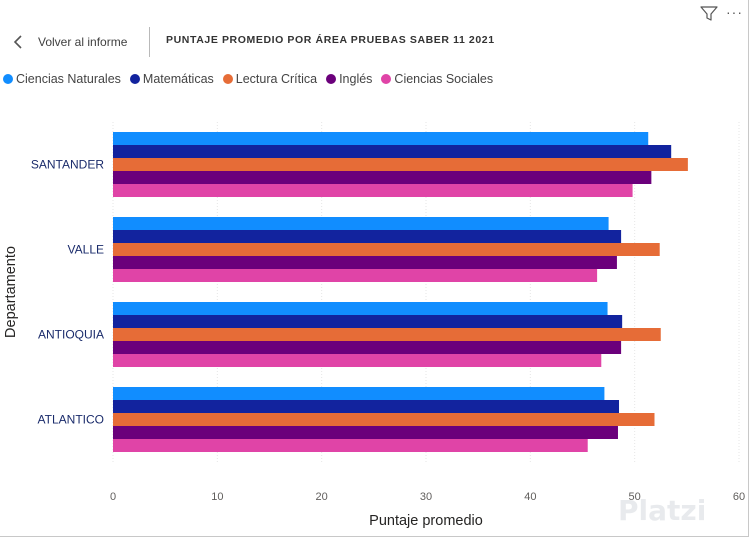 Image resolution: width=752 pixels, height=539 pixels. I want to click on filter-icon, so click(709, 14).